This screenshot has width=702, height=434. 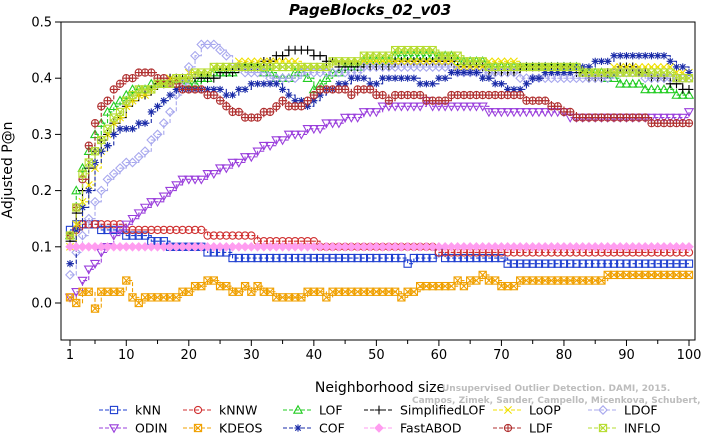 What do you see at coordinates (88, 291) in the screenshot?
I see `data-point-kdeos` at bounding box center [88, 291].